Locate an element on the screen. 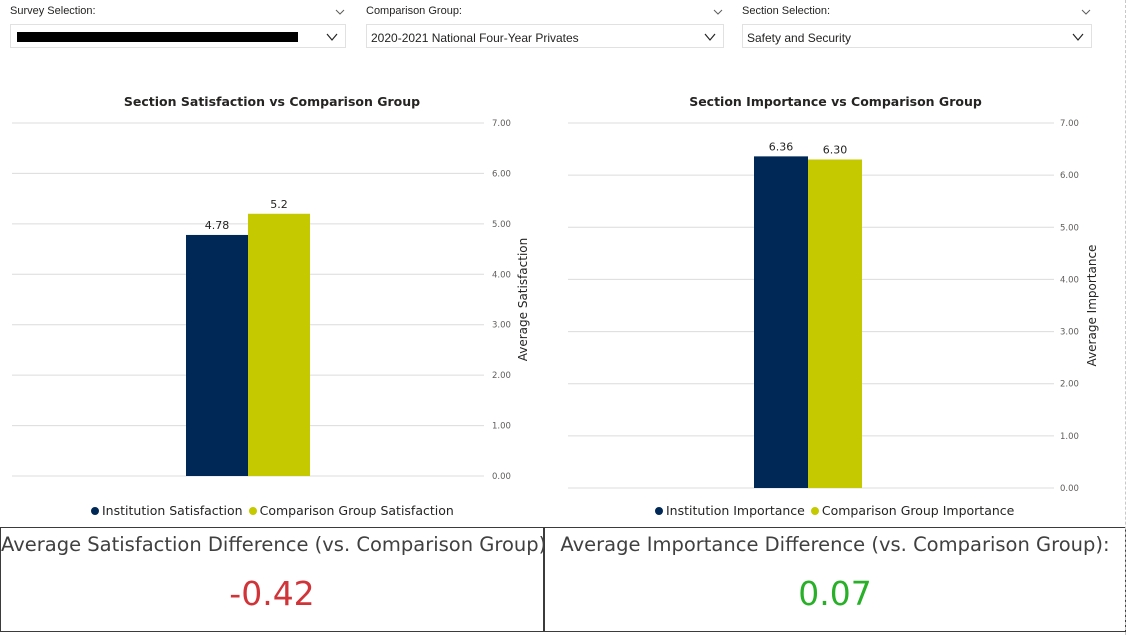 This screenshot has width=1127, height=635. survey-slicer: Survey Selection: is located at coordinates (178, 26).